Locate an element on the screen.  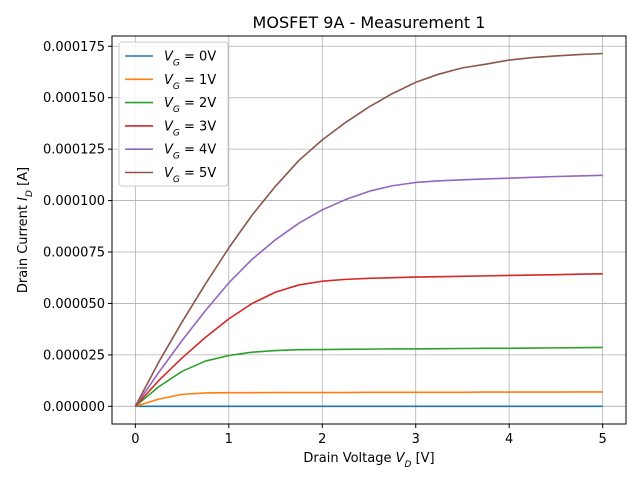
x-tick-label: 0 is located at coordinates (135, 439).